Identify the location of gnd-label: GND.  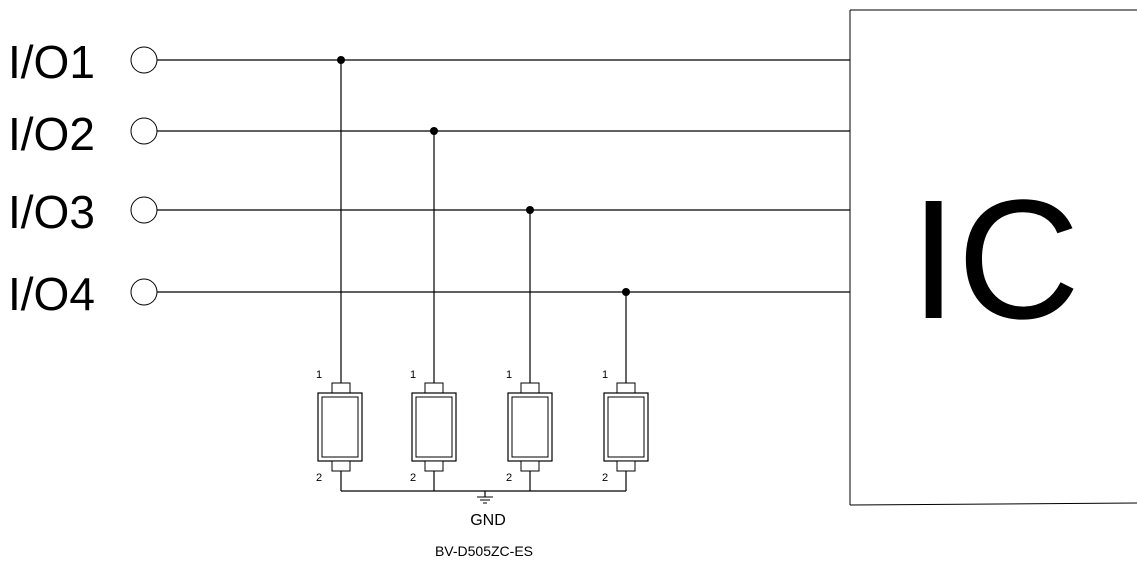
(488, 520).